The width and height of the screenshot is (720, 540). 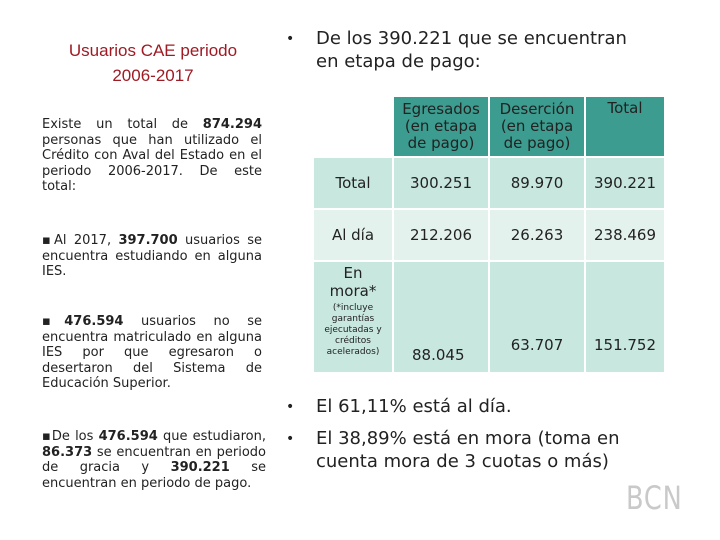 What do you see at coordinates (536, 182) in the screenshot?
I see `cell-total-desercion: 89.970` at bounding box center [536, 182].